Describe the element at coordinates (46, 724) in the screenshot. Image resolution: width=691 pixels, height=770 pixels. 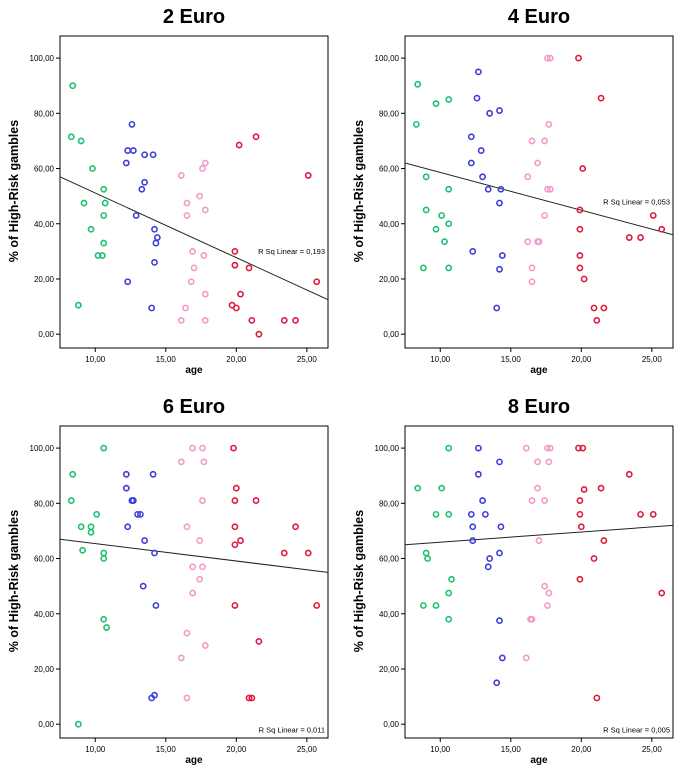
I see `y-tick-label: 0,00` at that location.